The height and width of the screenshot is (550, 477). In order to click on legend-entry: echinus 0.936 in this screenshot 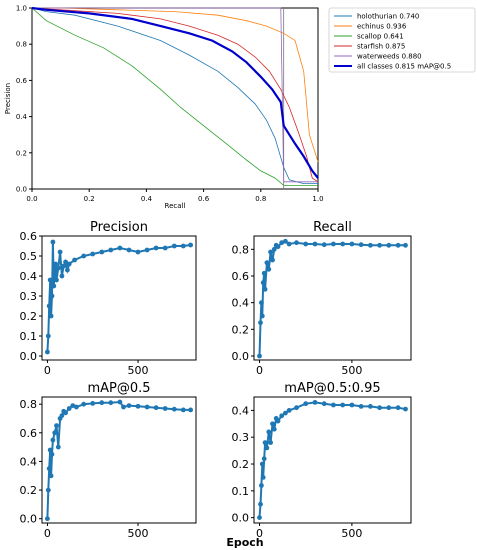, I will do `click(382, 27)`.